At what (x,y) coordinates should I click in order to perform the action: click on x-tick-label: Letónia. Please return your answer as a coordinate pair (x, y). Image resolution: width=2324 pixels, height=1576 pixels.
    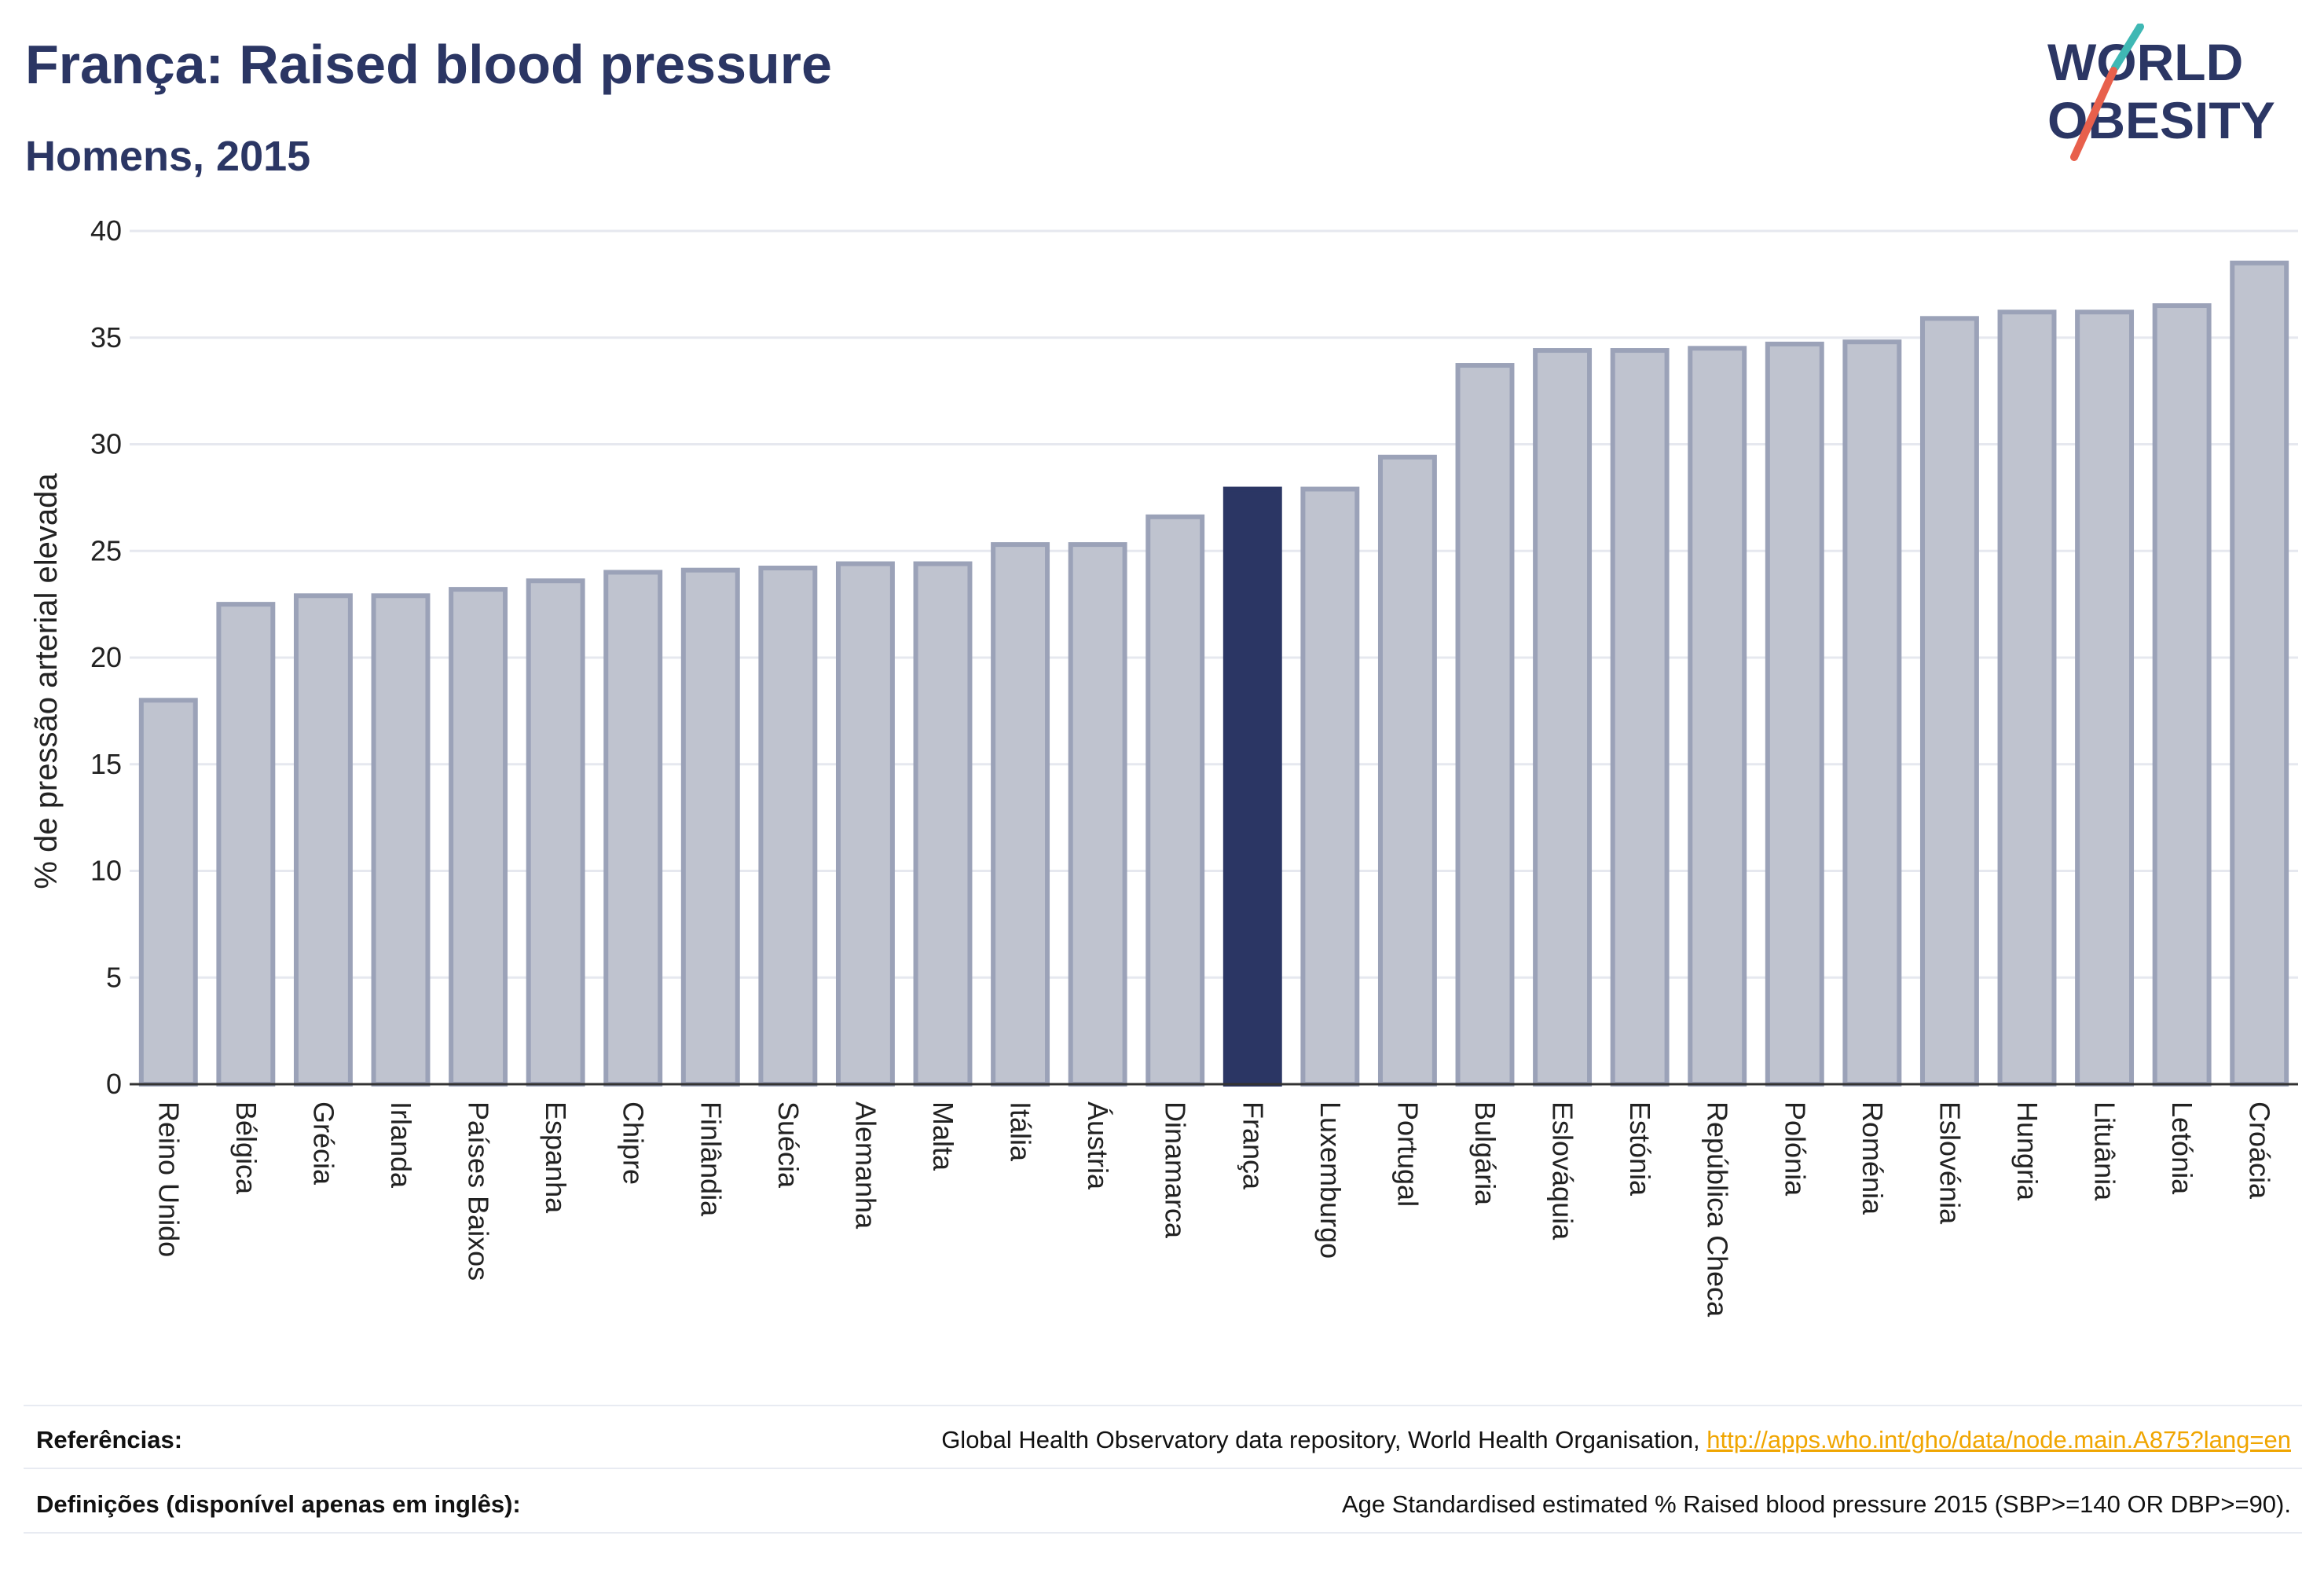
    Looking at the image, I should click on (2182, 1148).